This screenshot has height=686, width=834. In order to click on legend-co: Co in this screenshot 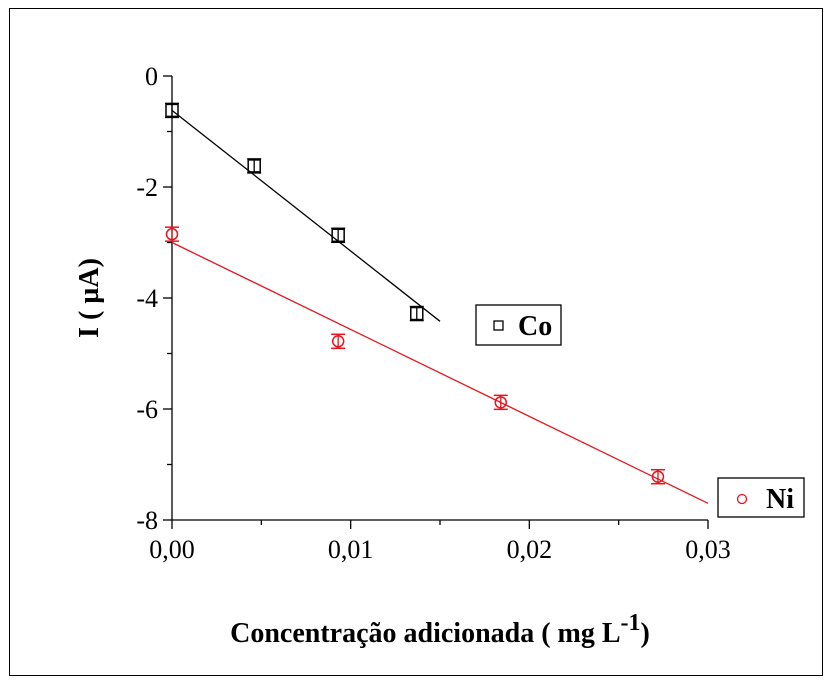, I will do `click(518, 325)`.